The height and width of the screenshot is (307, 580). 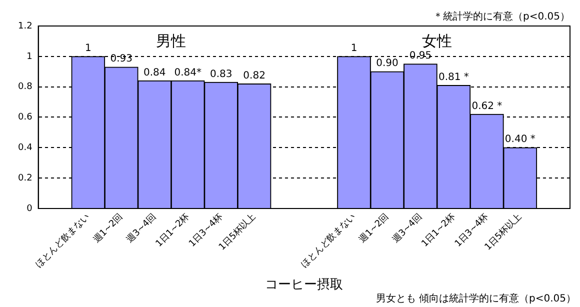 What do you see at coordinates (476, 298) in the screenshot?
I see `text: 男女とも 傾向は統計学的に有意（p<0.05）` at bounding box center [476, 298].